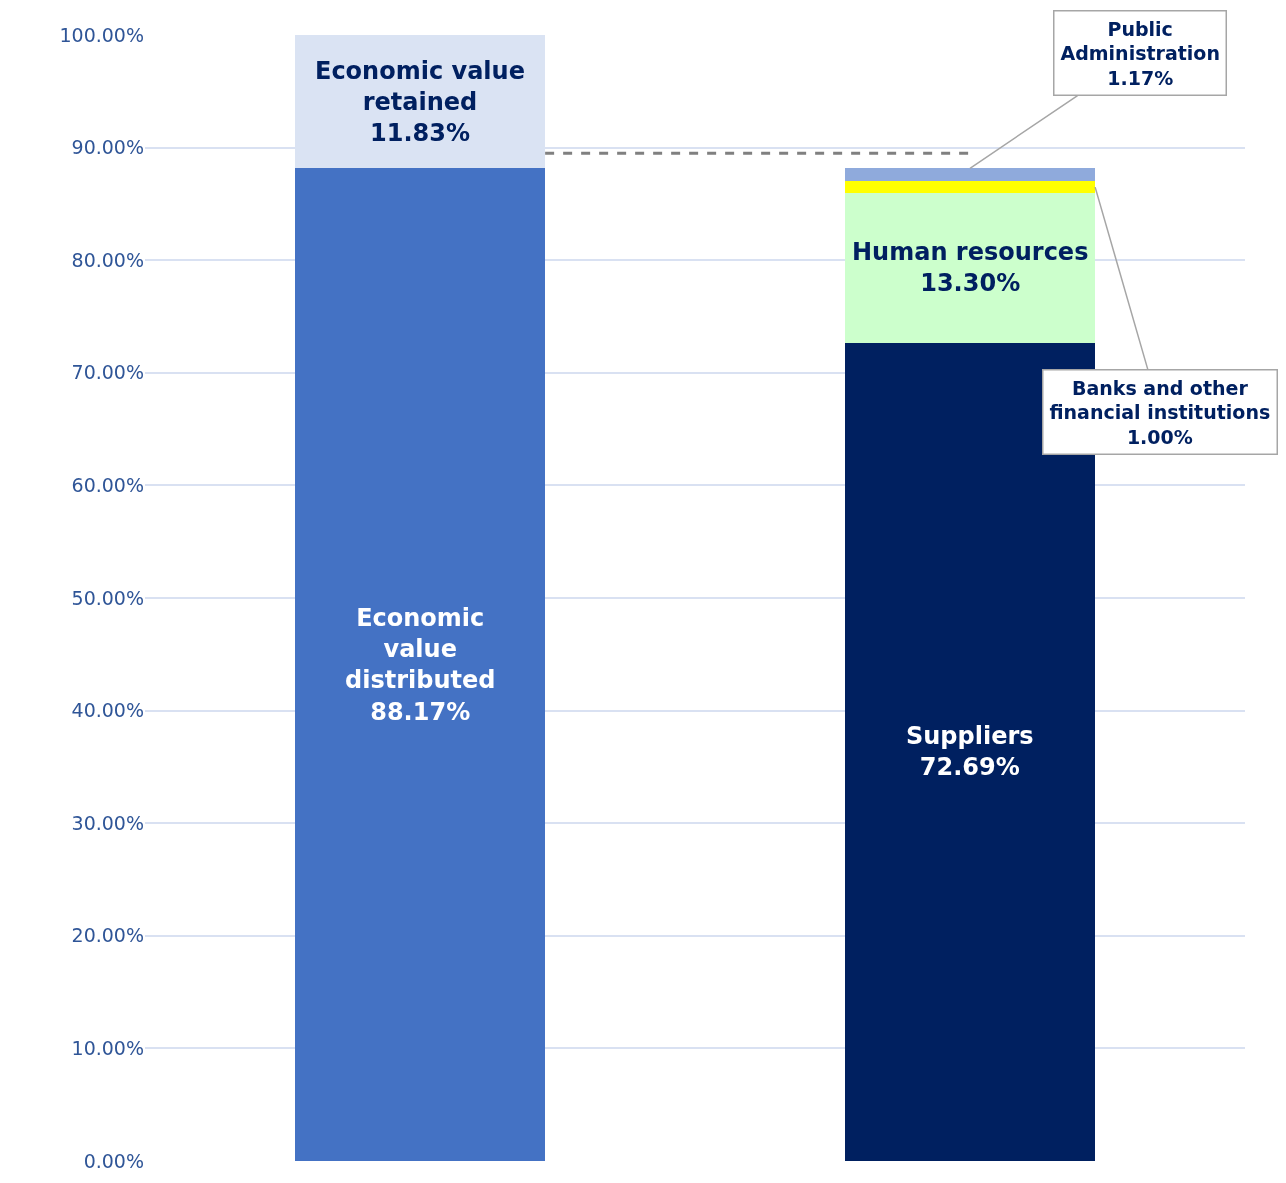  Describe the element at coordinates (101, 34) in the screenshot. I see `y-tick-label: 100.00%` at that location.